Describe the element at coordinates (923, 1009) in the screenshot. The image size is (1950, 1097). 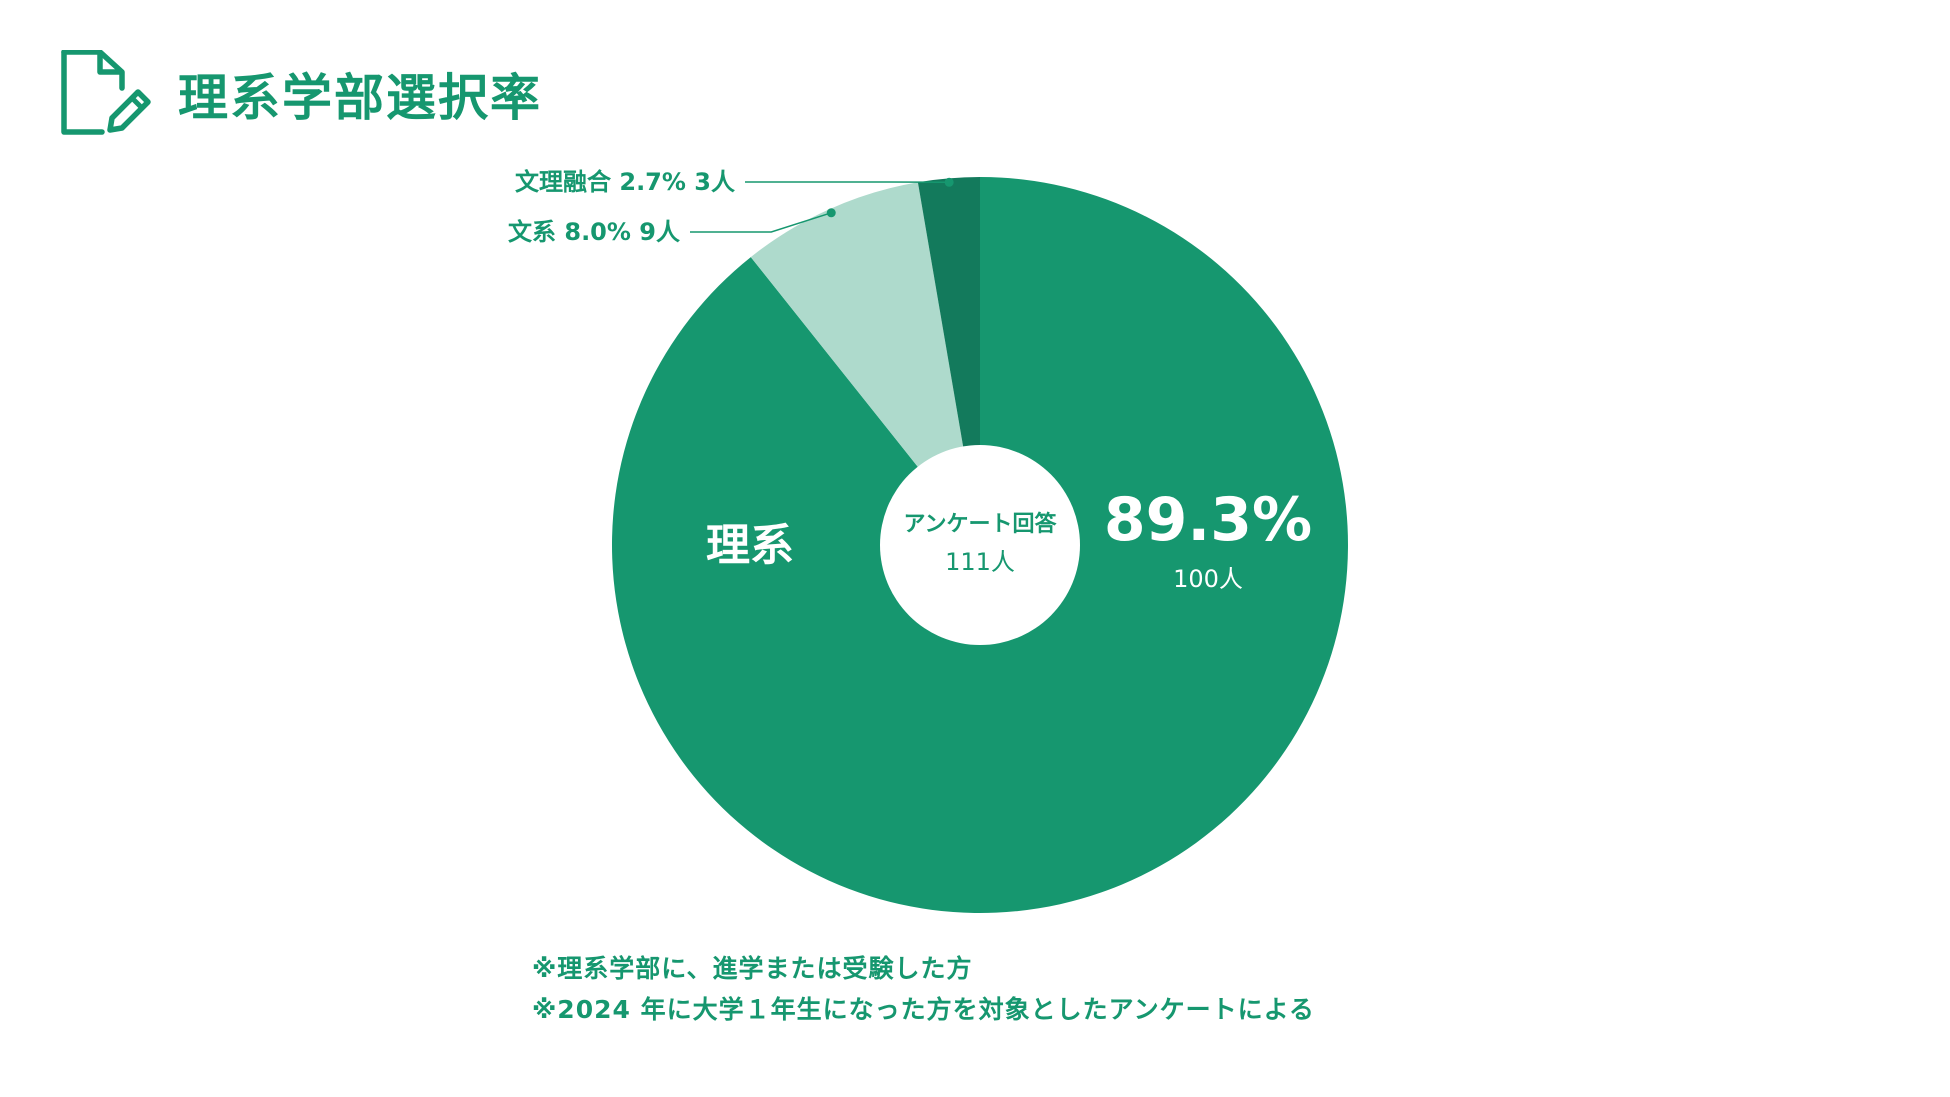
I see `footnote: ※2024 年に大学１年生になった方を対象としたアンケートによる` at that location.